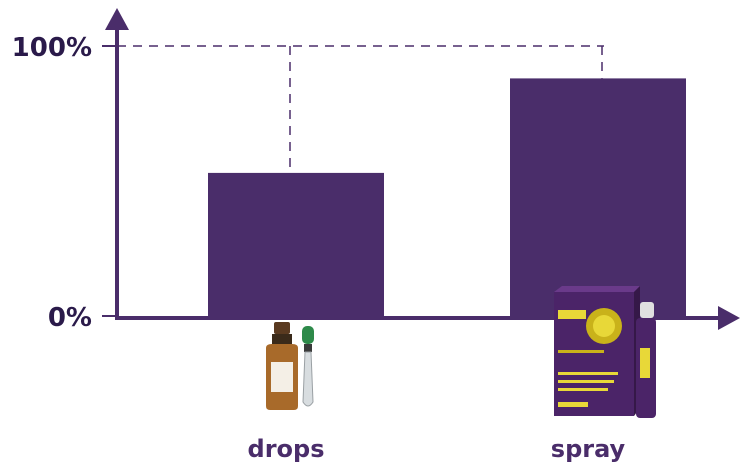 This screenshot has width=744, height=462. What do you see at coordinates (605, 352) in the screenshot?
I see `sund3-spray-box-icon` at bounding box center [605, 352].